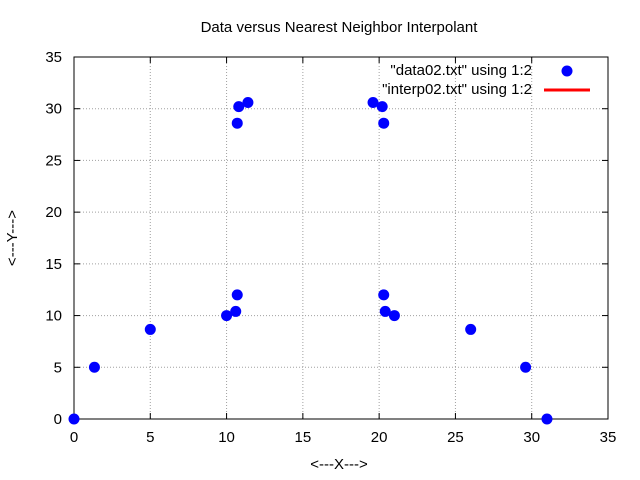  I want to click on y-tick-label: 35, so click(53, 57).